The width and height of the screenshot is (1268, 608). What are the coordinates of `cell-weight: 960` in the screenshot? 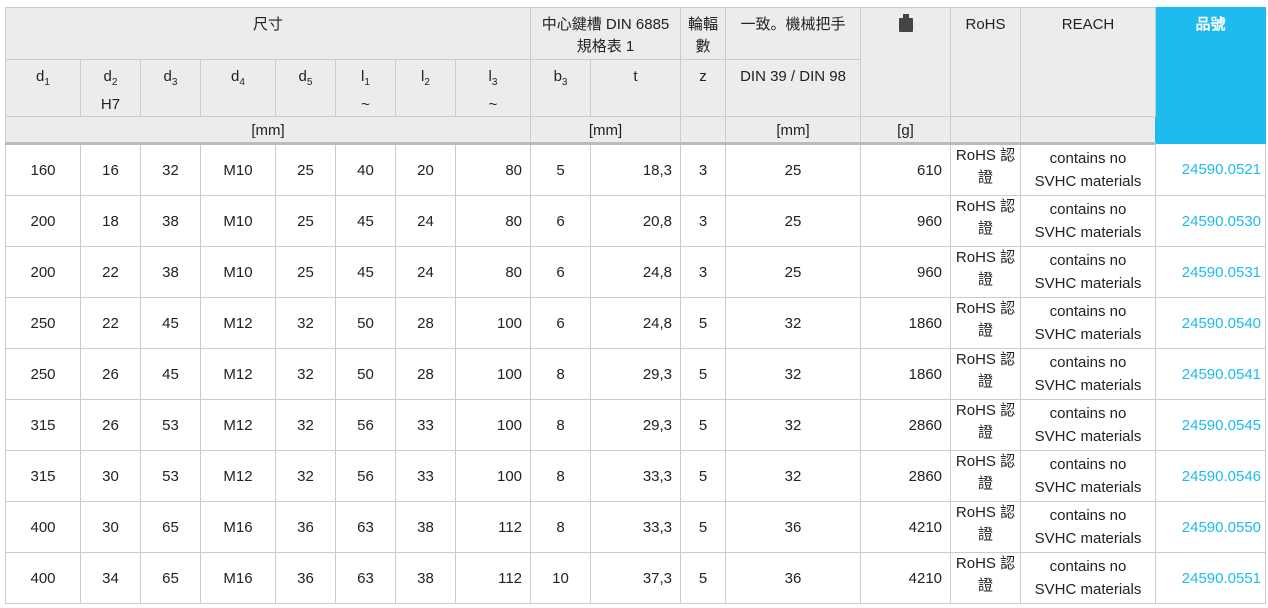 It's located at (906, 221).